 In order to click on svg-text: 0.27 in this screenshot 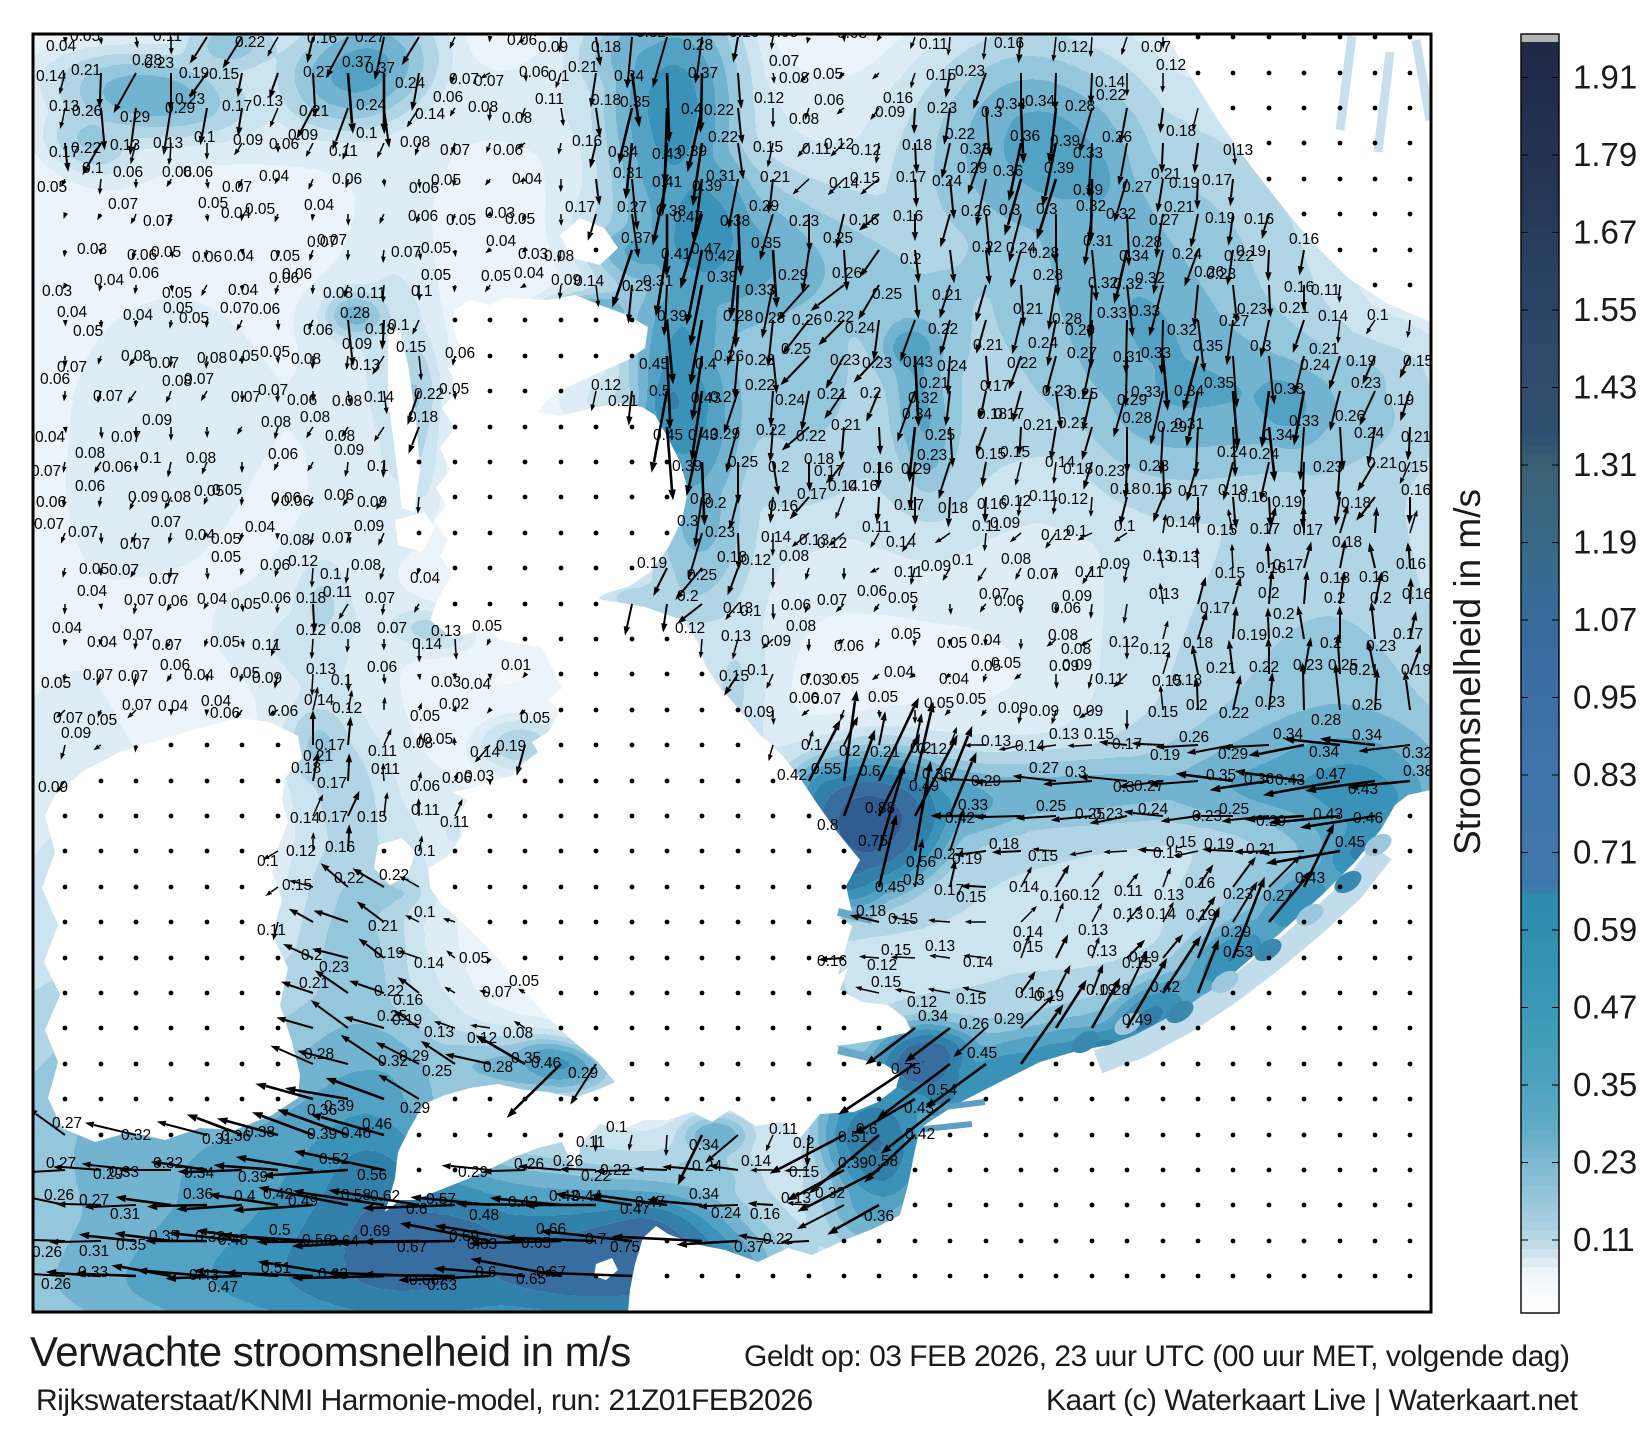, I will do `click(725, 397)`.